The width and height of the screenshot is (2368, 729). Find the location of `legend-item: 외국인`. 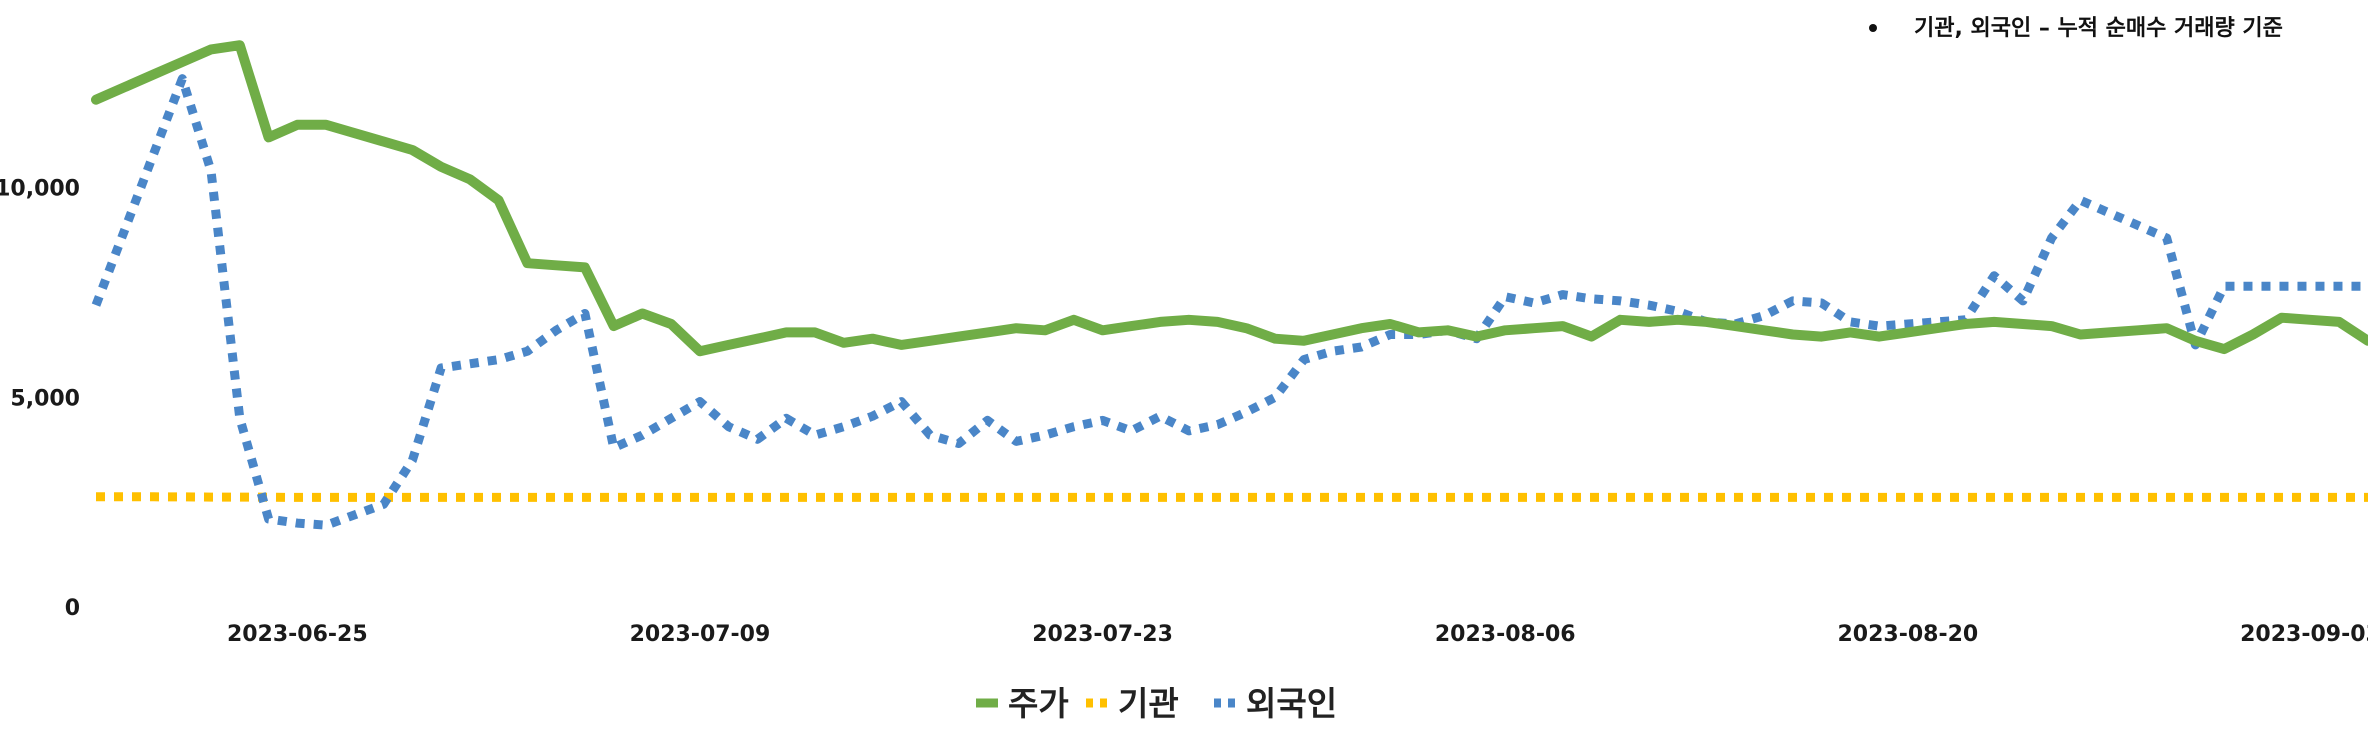

legend-item: 외국인 is located at coordinates (1275, 703).